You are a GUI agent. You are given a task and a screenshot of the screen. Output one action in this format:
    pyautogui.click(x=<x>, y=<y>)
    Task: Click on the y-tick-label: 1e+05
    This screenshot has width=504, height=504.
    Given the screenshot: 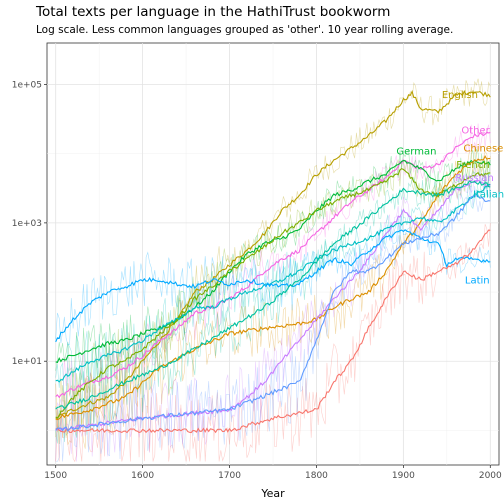 What is the action you would take?
    pyautogui.click(x=27, y=86)
    